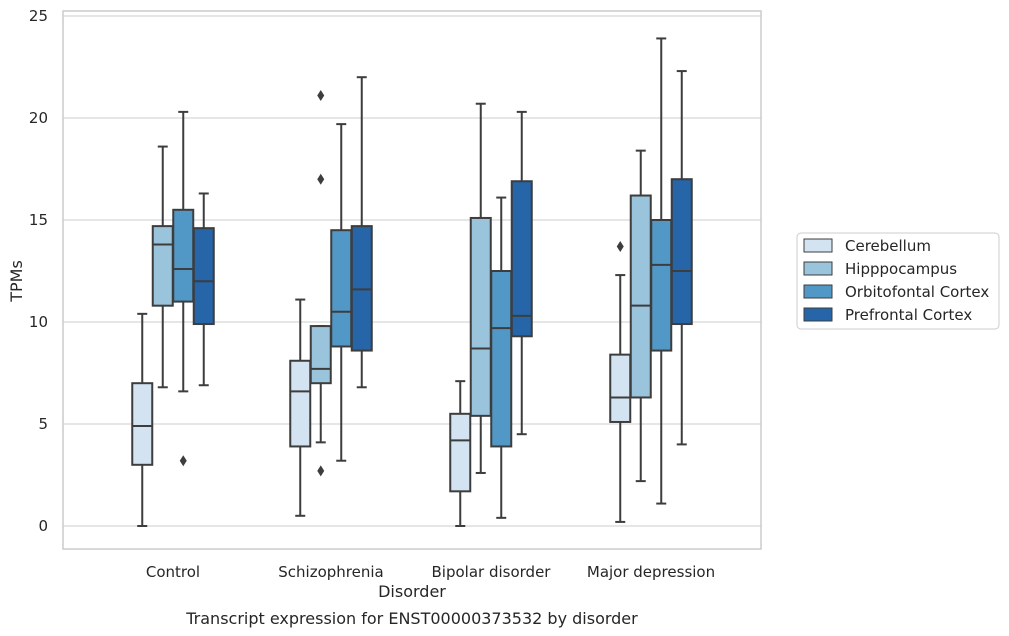  I want to click on legend-entry: Hipppocampus, so click(901, 269).